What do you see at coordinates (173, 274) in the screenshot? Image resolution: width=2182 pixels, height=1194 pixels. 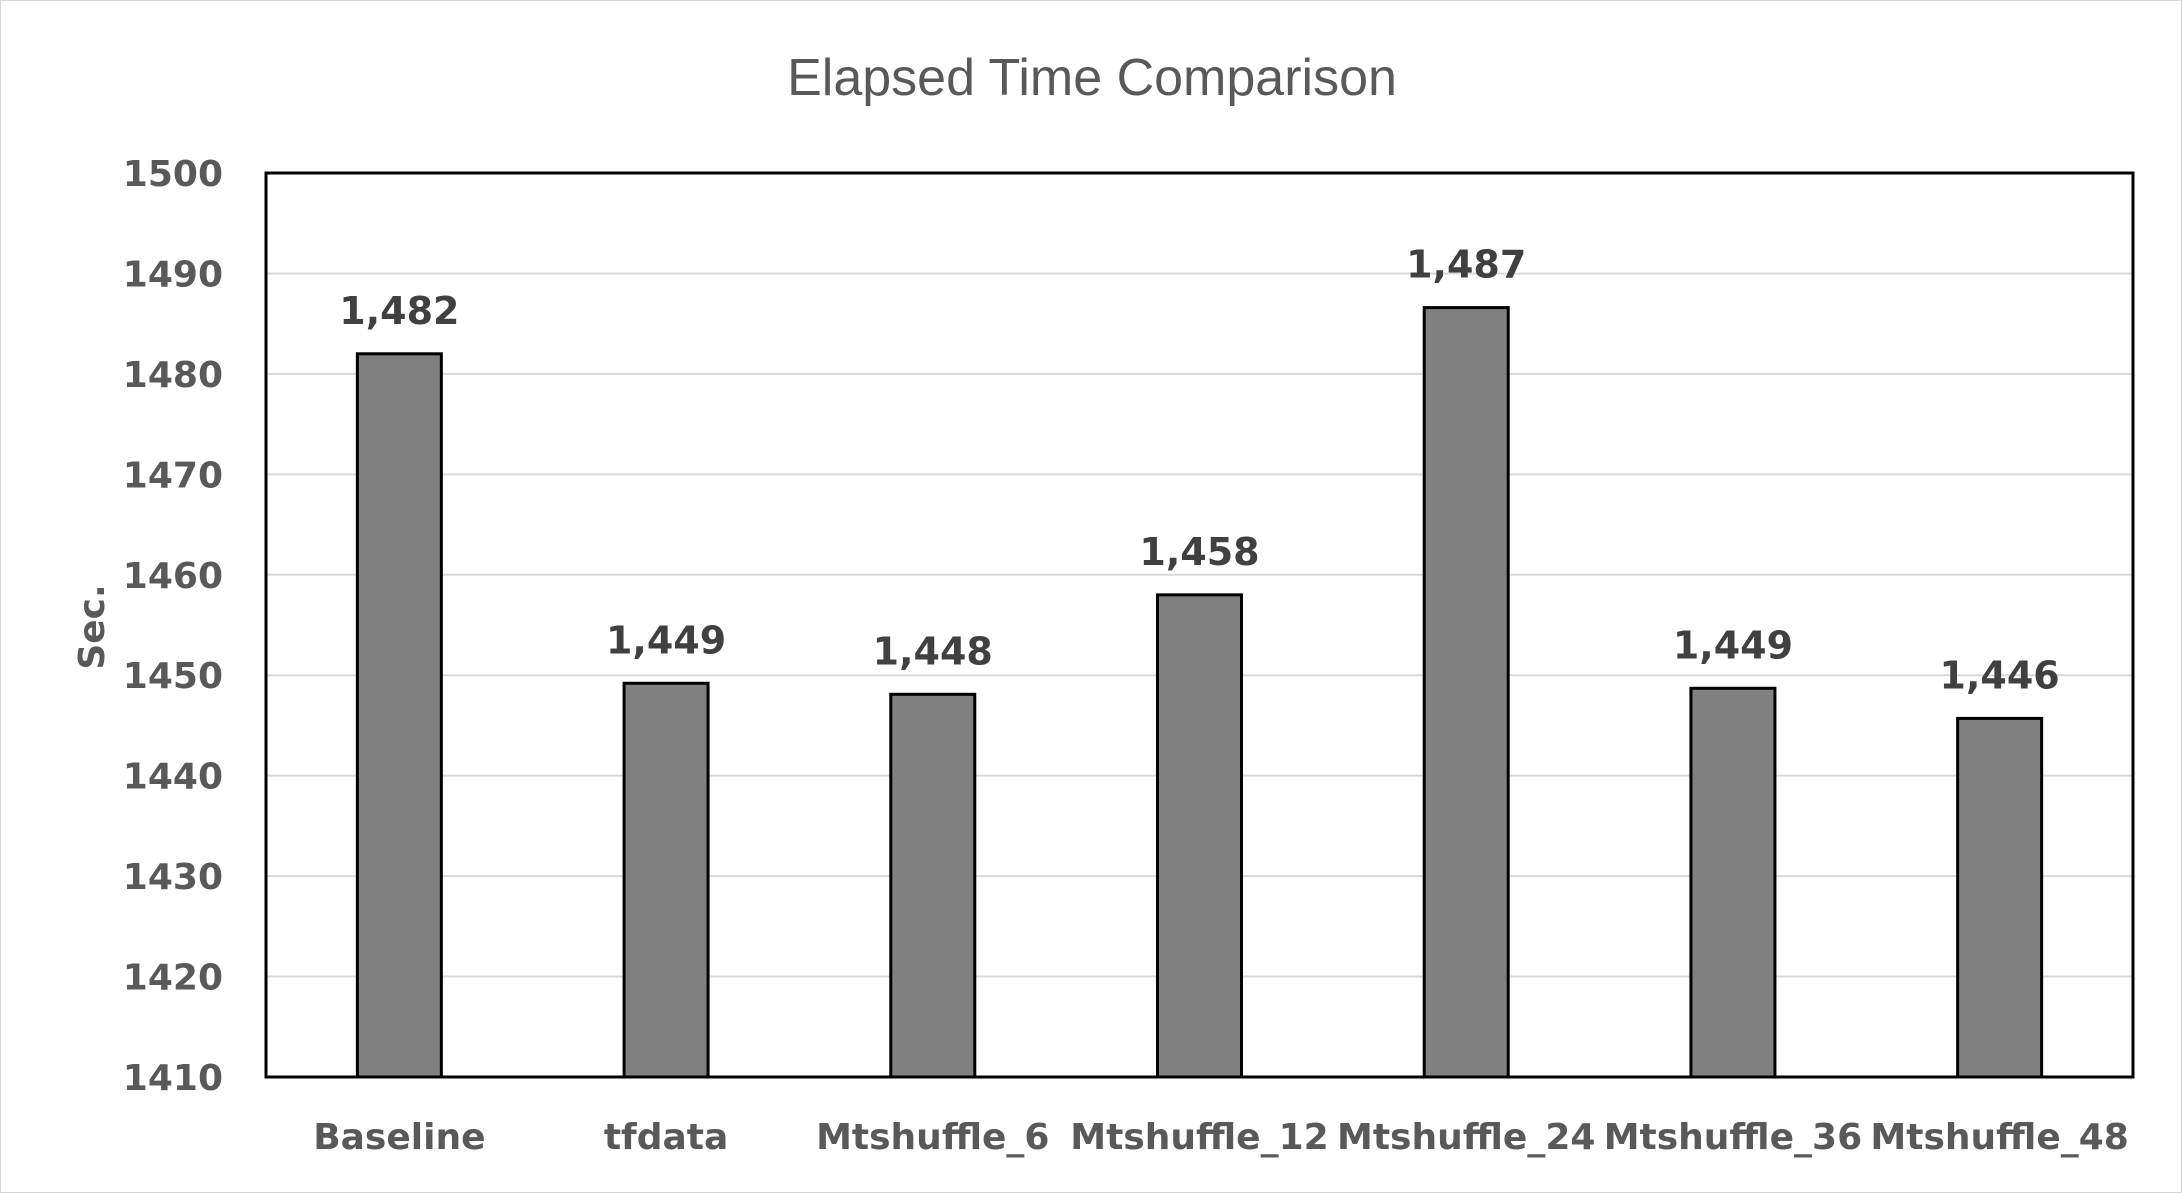 I see `y-tick-label: 1490` at bounding box center [173, 274].